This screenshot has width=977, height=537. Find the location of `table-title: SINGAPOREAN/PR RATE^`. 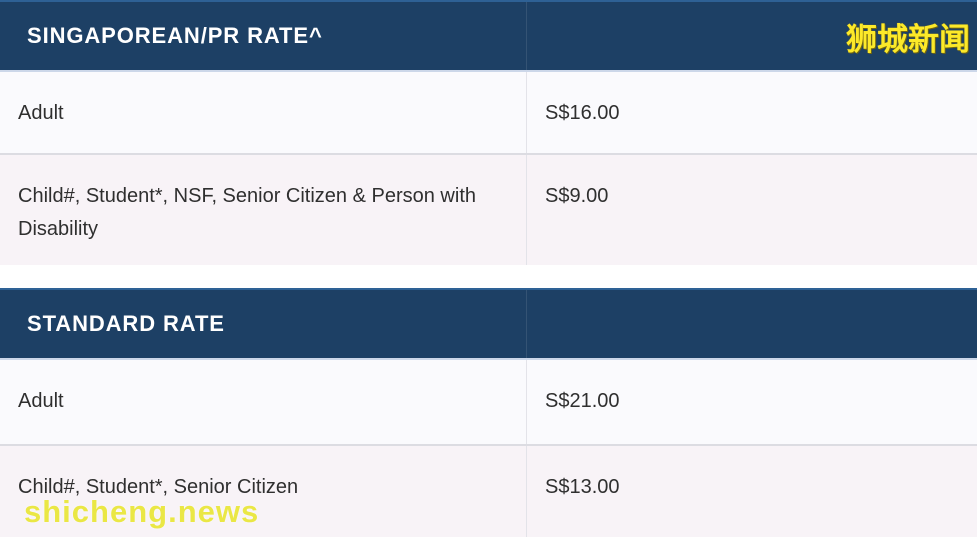

table-title: SINGAPOREAN/PR RATE^ is located at coordinates (175, 35).